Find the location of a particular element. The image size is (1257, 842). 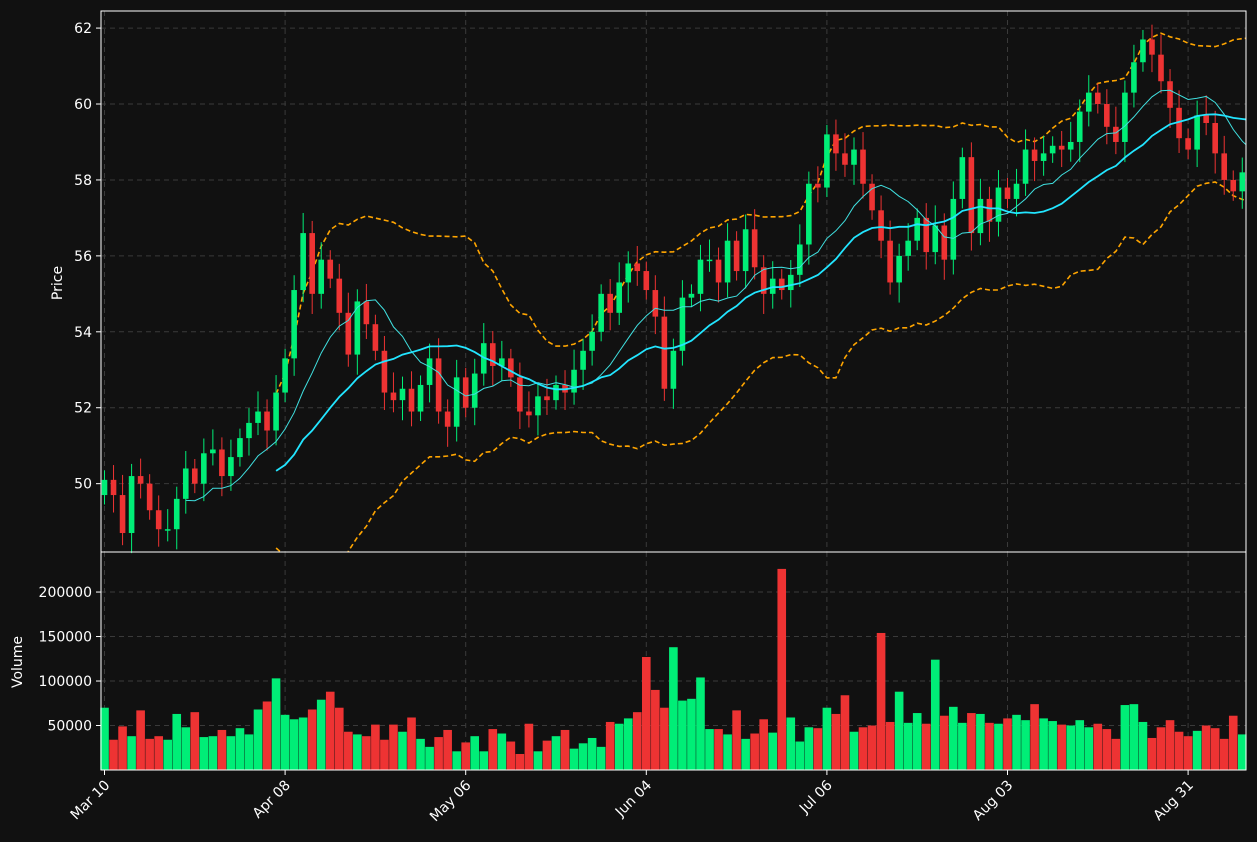

volume-tick-label: 100000 is located at coordinates (65, 682).